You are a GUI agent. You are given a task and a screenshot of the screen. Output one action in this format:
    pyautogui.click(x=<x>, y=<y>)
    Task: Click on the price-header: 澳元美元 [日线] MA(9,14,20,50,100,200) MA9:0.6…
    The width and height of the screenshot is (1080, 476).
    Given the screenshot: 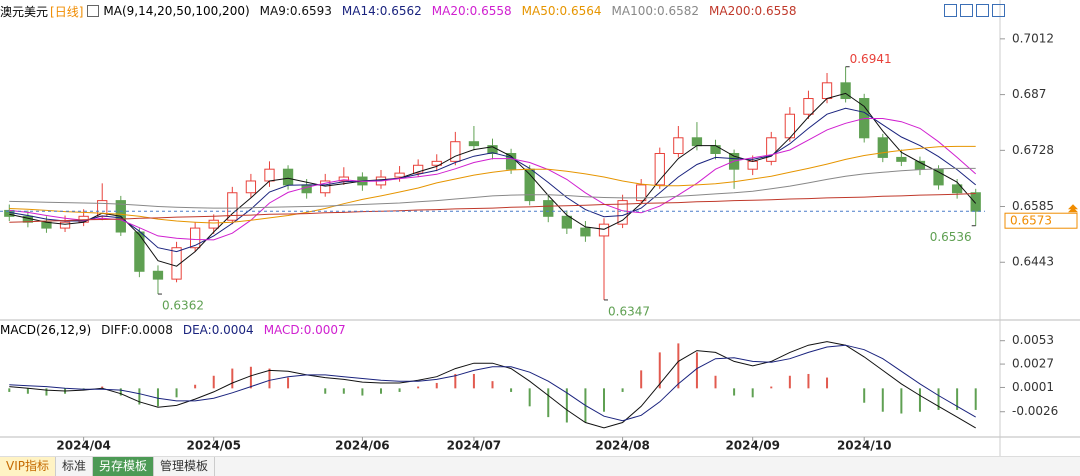 What is the action you would take?
    pyautogui.click(x=403, y=11)
    